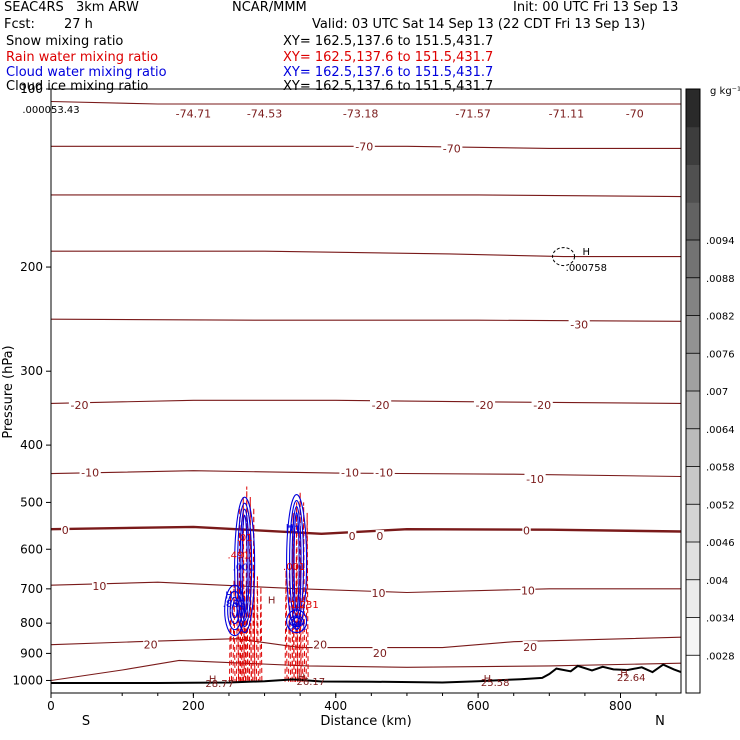  I want to click on extremum-label: 25.58, so click(495, 683).